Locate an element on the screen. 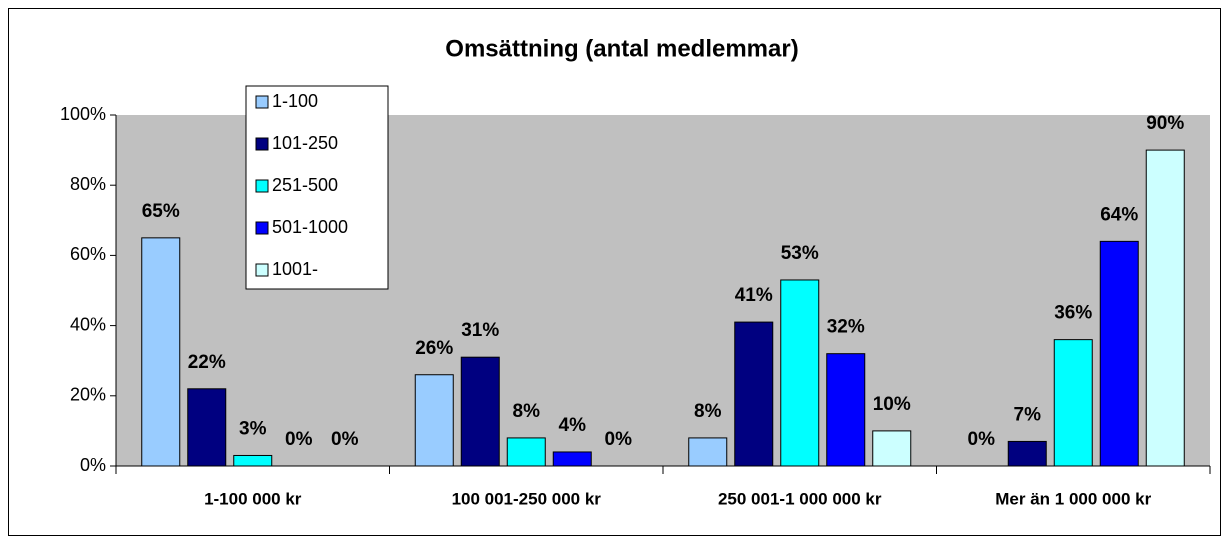 Image resolution: width=1229 pixels, height=541 pixels. y-tick-label: 20% is located at coordinates (88, 395).